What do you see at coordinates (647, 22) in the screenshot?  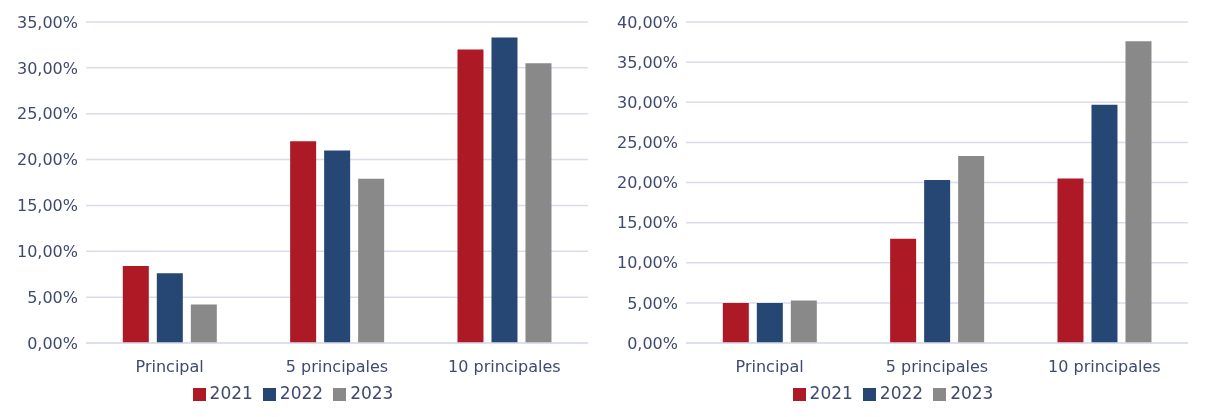 I see `y-tick-label: 40,00%` at bounding box center [647, 22].